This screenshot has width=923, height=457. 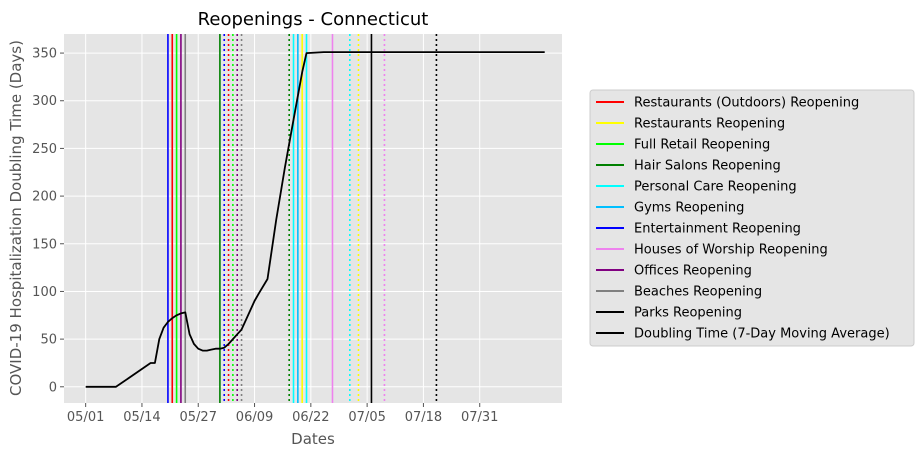 What do you see at coordinates (366, 417) in the screenshot?
I see `x-tick-label: 07/05` at bounding box center [366, 417].